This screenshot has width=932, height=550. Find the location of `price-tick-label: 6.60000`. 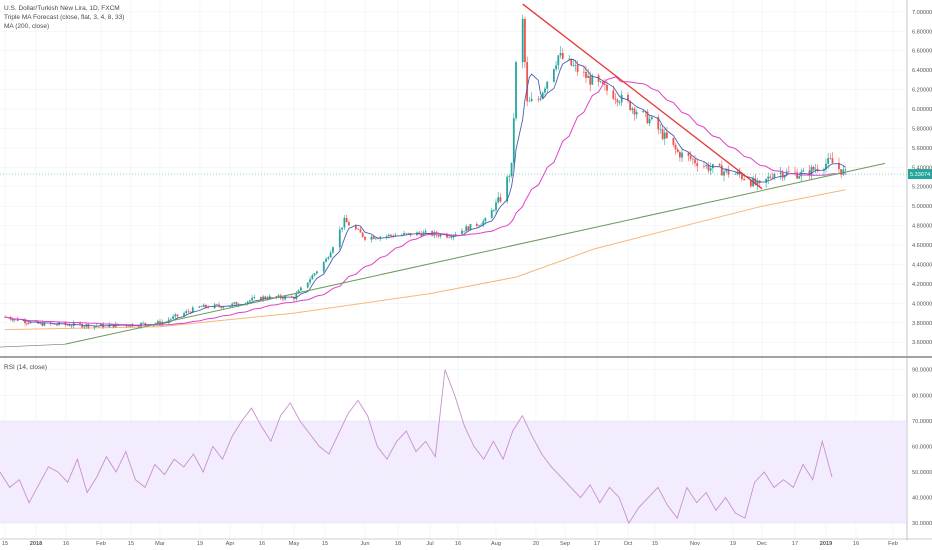

price-tick-label: 6.60000 is located at coordinates (922, 52).